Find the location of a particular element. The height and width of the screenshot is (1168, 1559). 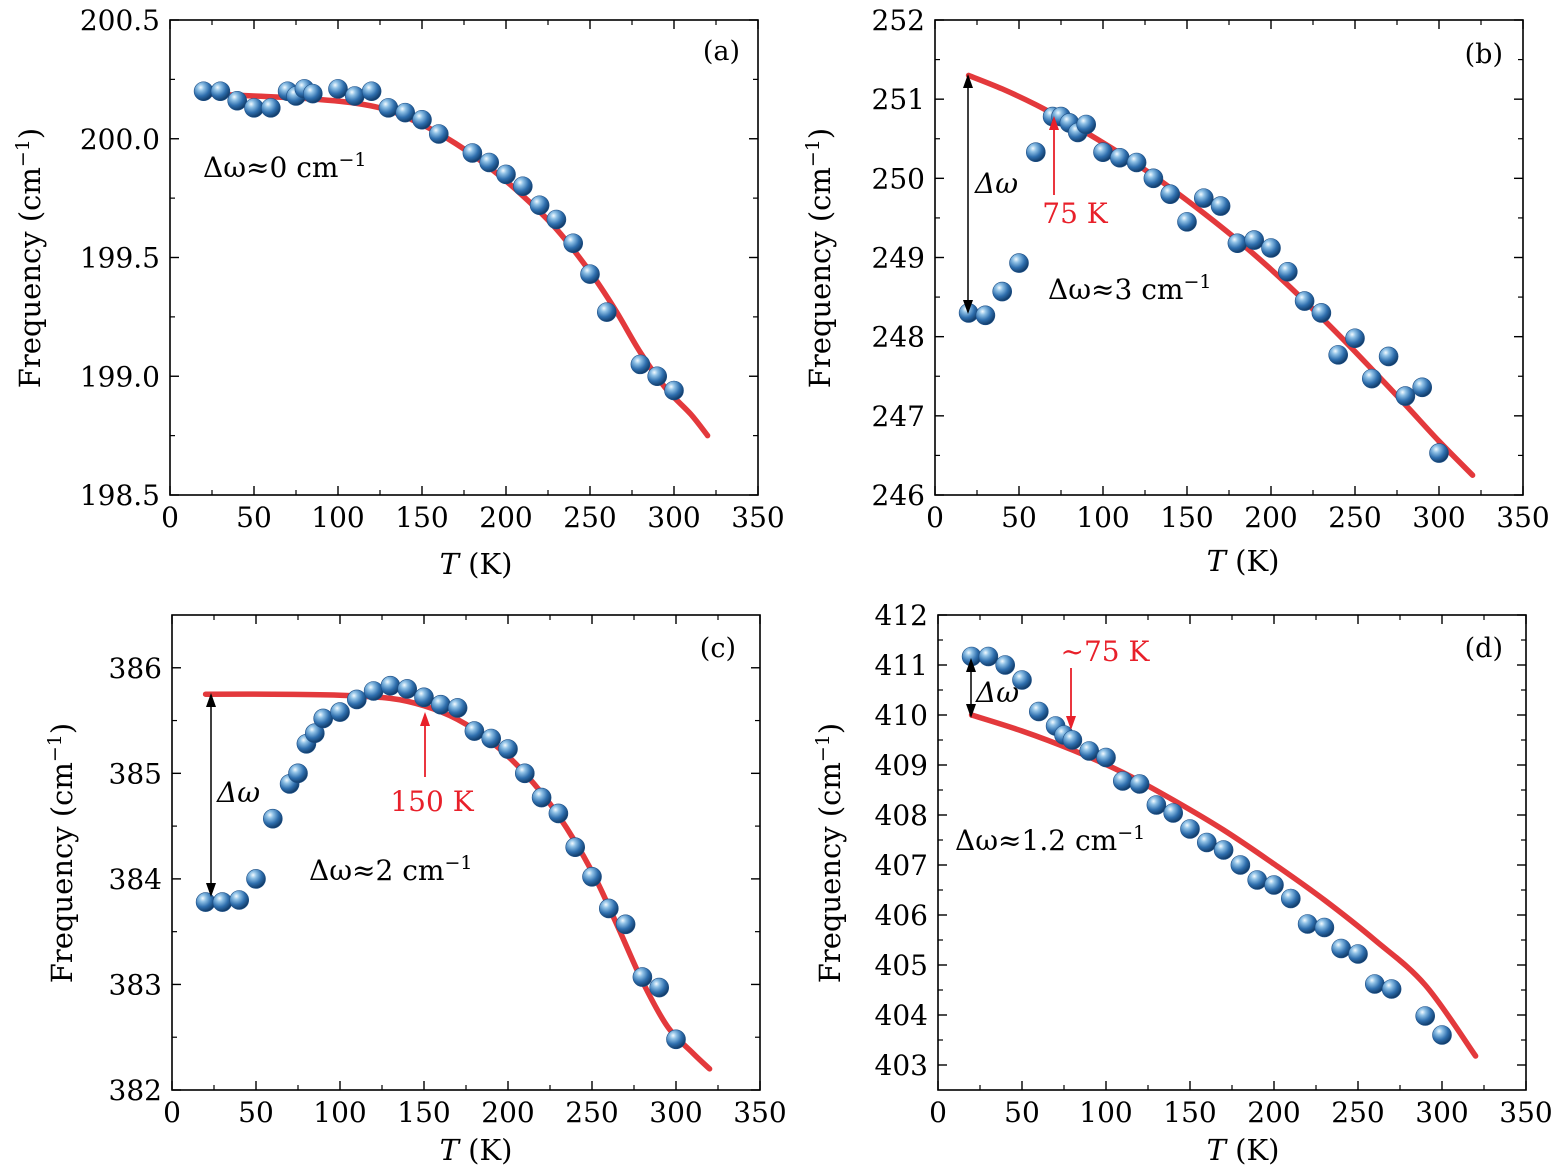

temperature-arrow-label: 75 K is located at coordinates (1075, 213).